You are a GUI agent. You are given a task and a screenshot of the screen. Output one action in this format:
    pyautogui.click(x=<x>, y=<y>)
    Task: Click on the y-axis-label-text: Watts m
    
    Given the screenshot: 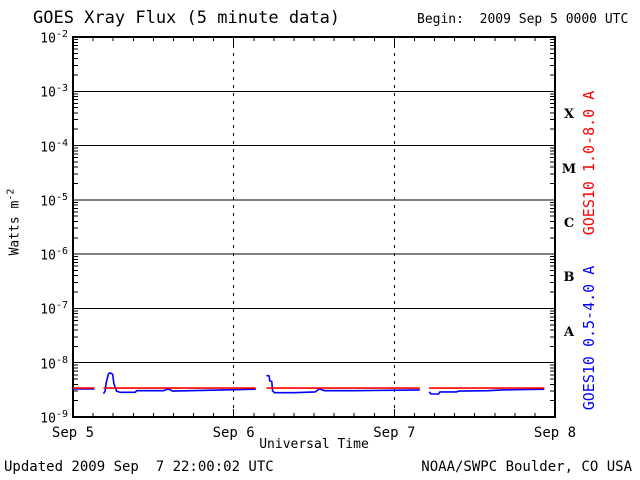 What is the action you would take?
    pyautogui.click(x=15, y=228)
    